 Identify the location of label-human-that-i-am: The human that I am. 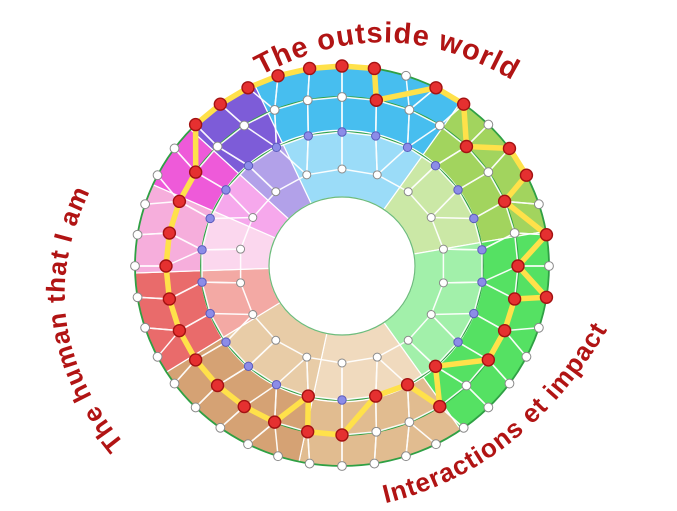
(85, 320).